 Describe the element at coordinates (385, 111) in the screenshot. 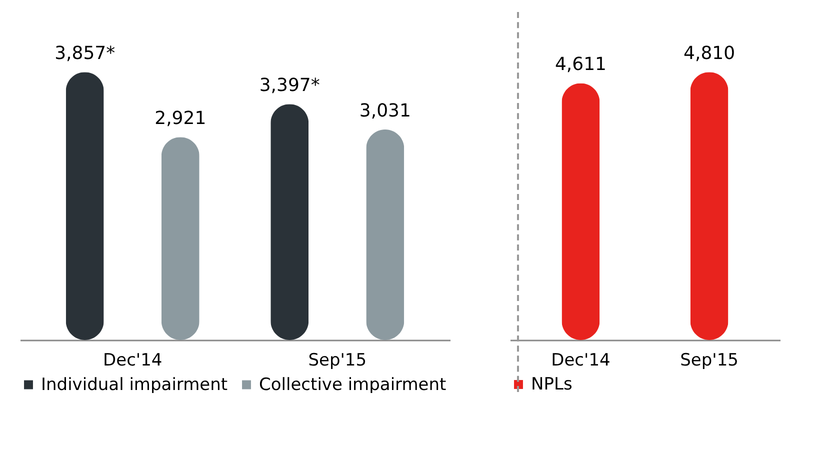

I see `data-label: 3,031` at that location.